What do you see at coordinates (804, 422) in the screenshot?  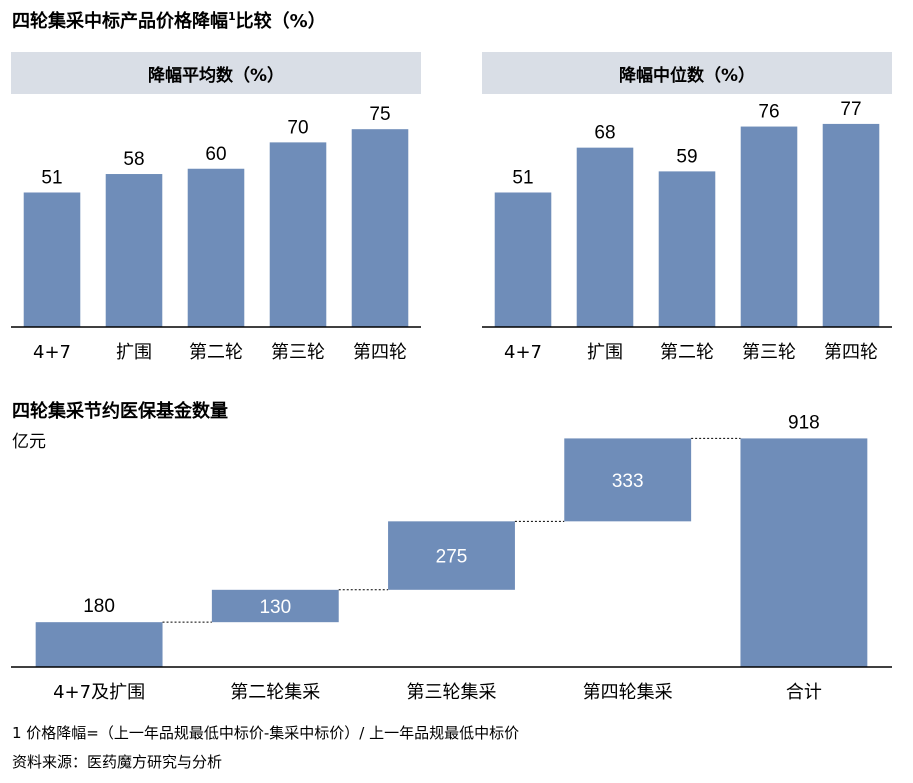 I see `waterfall-value-label: 918` at bounding box center [804, 422].